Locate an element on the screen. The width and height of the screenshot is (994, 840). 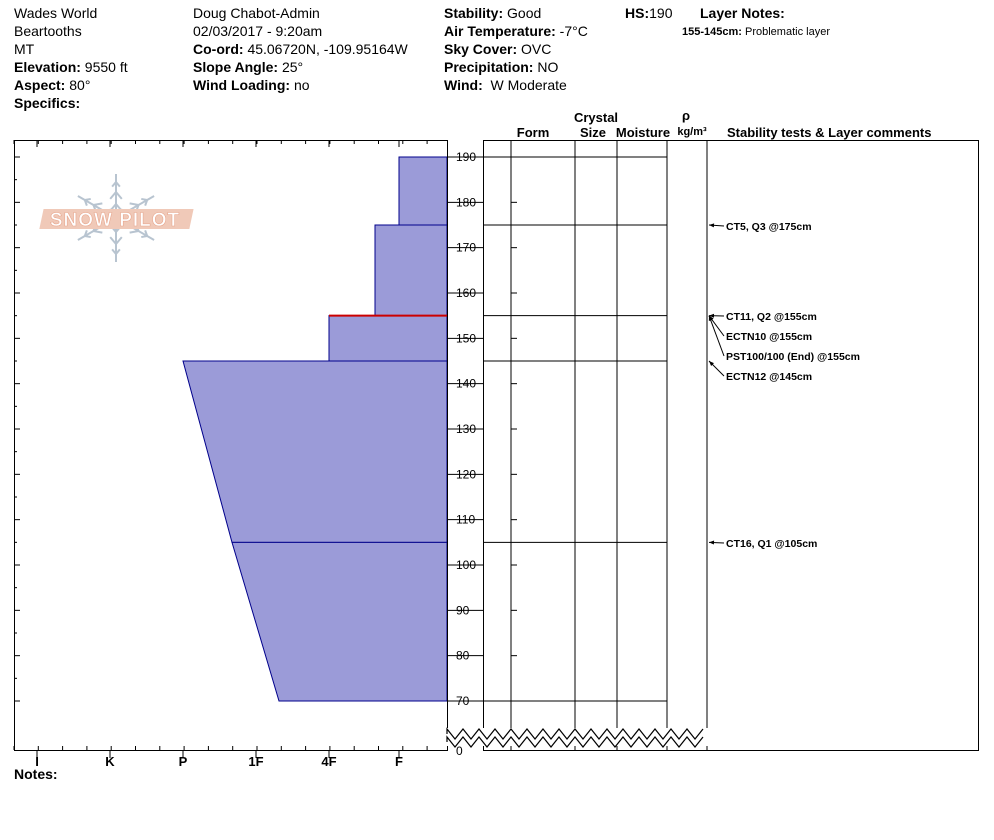
depth-label: 150 is located at coordinates (466, 338).